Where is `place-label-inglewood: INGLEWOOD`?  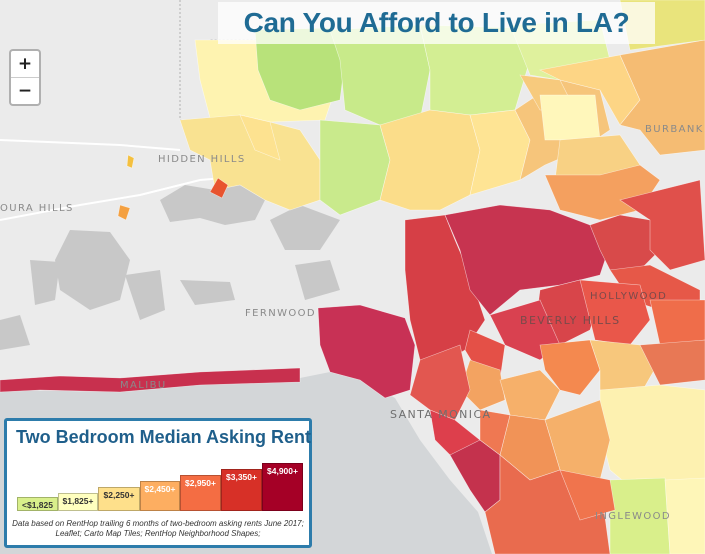 place-label-inglewood: INGLEWOOD is located at coordinates (633, 516).